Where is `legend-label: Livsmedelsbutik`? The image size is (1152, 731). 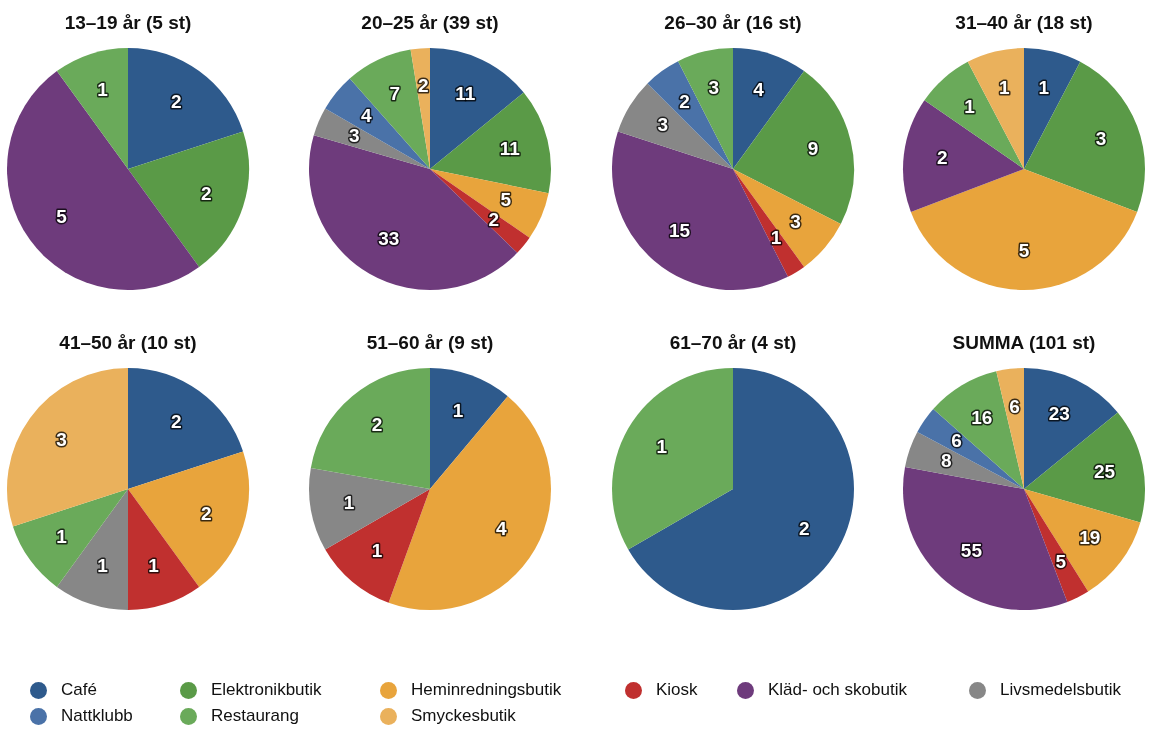
legend-label: Livsmedelsbutik is located at coordinates (1060, 690).